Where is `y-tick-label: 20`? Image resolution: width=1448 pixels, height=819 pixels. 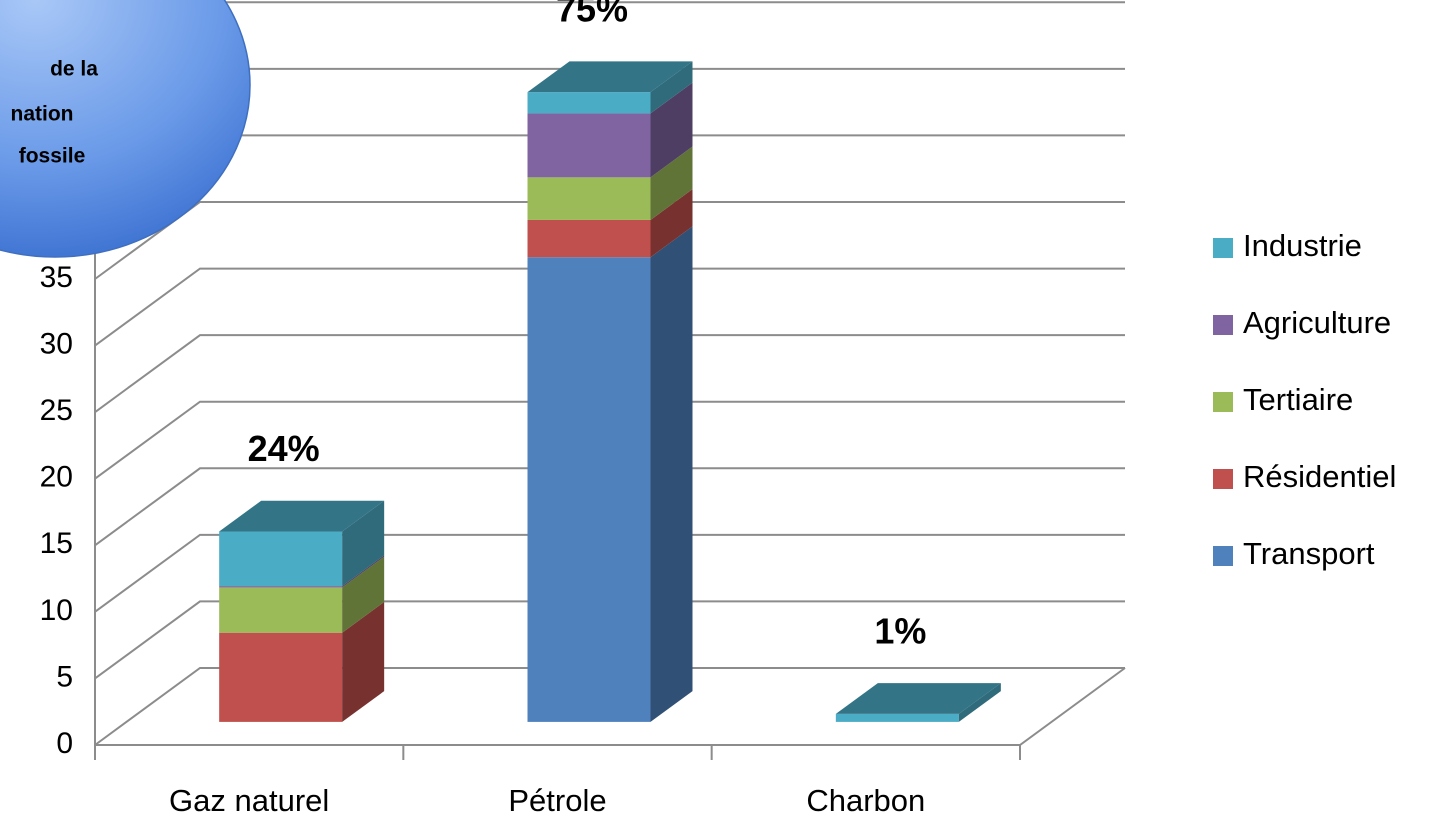 y-tick-label: 20 is located at coordinates (56, 477).